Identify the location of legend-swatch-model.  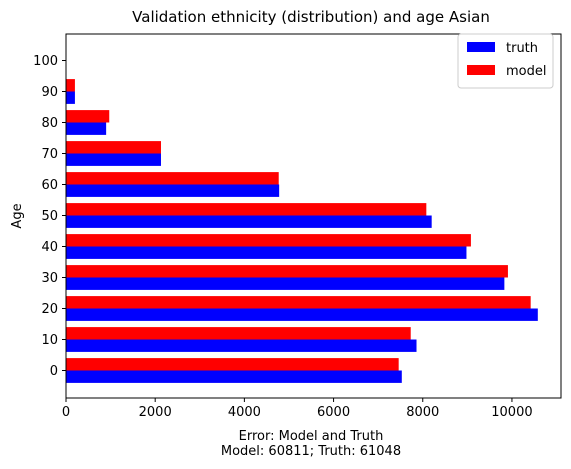
(481, 70).